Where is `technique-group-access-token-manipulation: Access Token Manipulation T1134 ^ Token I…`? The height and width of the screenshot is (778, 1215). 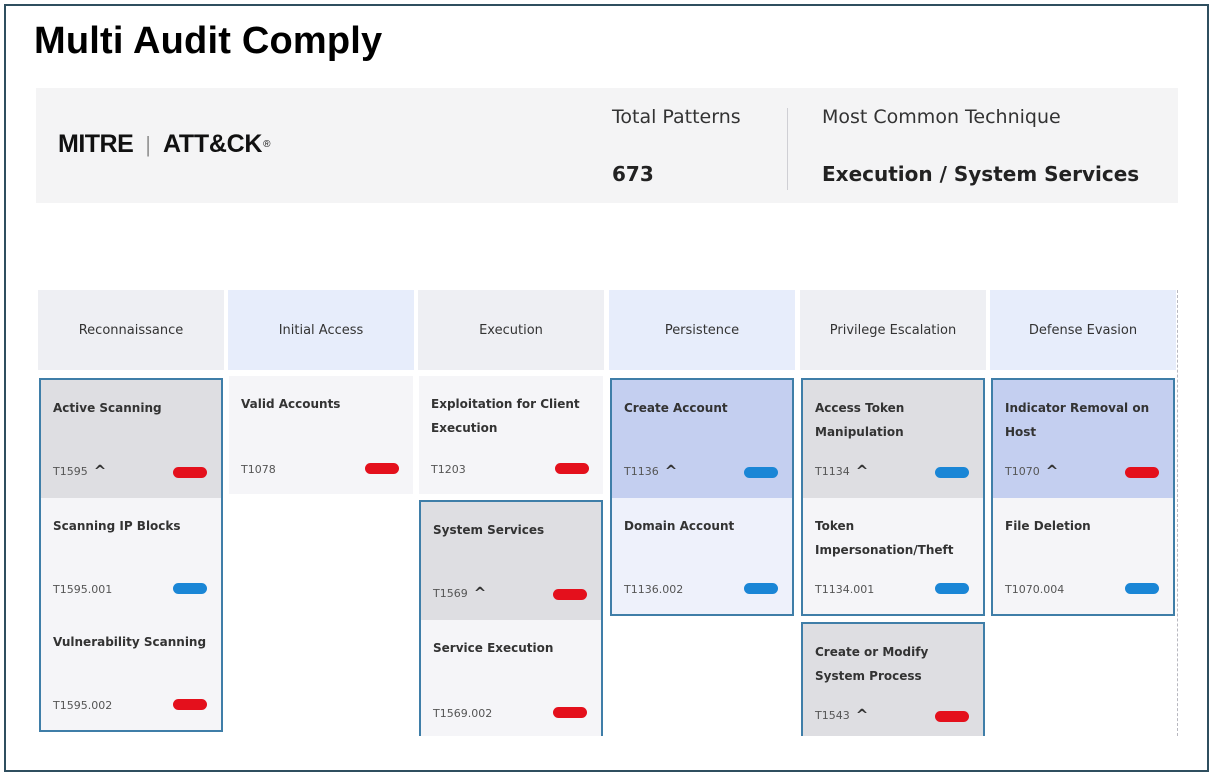
technique-group-access-token-manipulation: Access Token Manipulation T1134 ^ Token I… is located at coordinates (893, 497).